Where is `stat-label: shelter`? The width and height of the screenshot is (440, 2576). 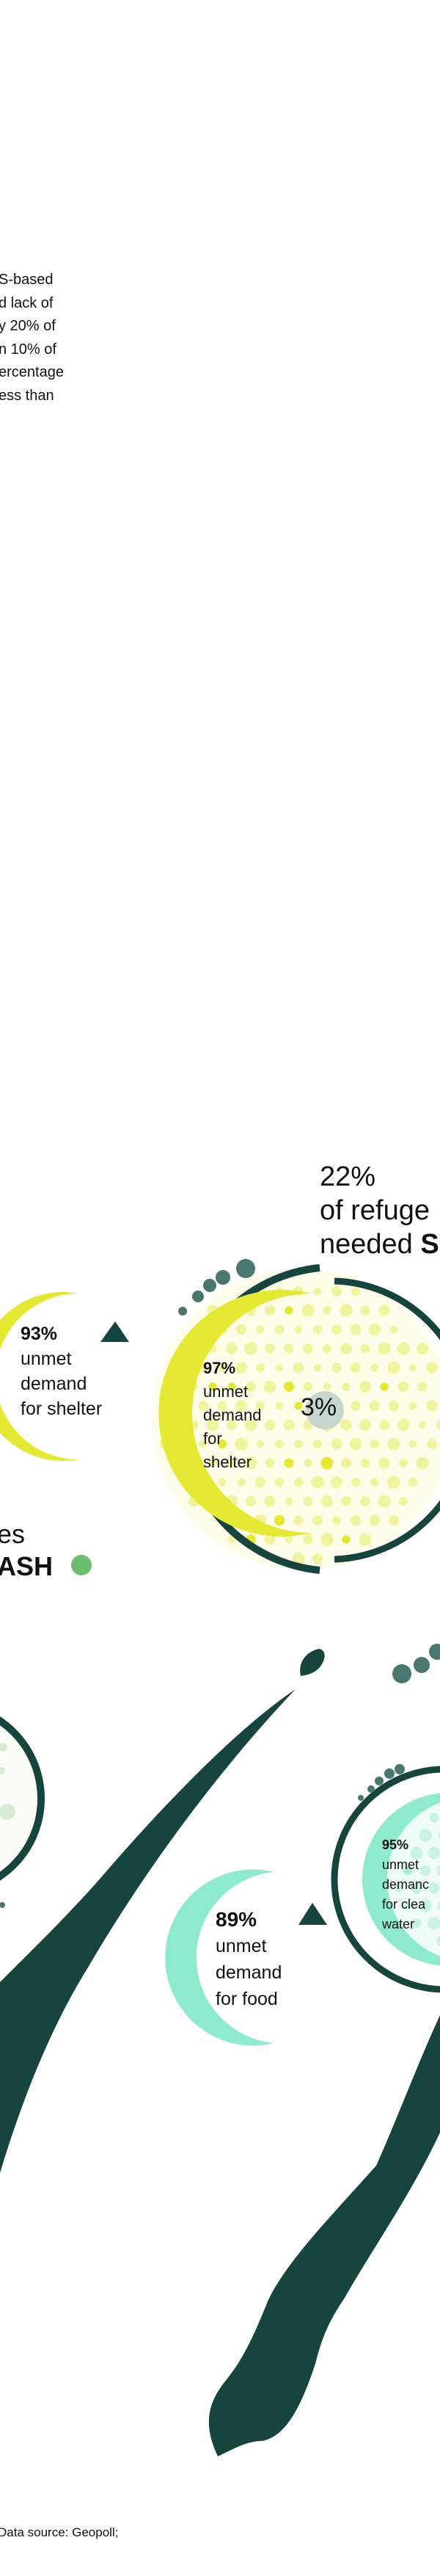 stat-label: shelter is located at coordinates (227, 1462).